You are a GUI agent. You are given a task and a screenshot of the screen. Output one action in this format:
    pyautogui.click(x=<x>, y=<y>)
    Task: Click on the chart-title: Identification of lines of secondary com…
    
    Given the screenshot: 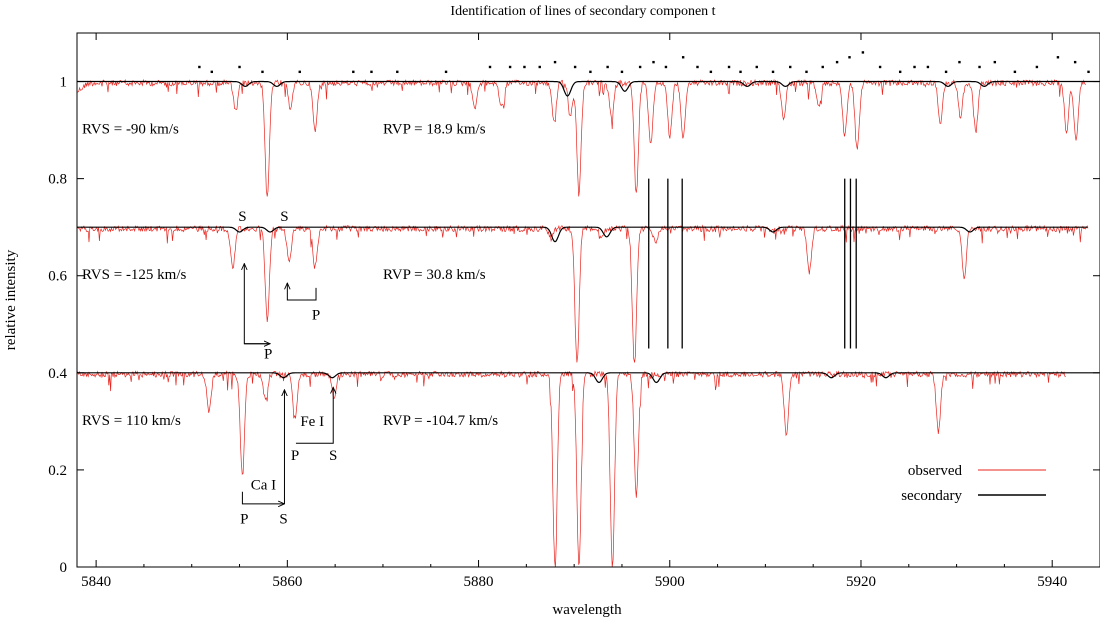 What is the action you would take?
    pyautogui.click(x=582, y=11)
    